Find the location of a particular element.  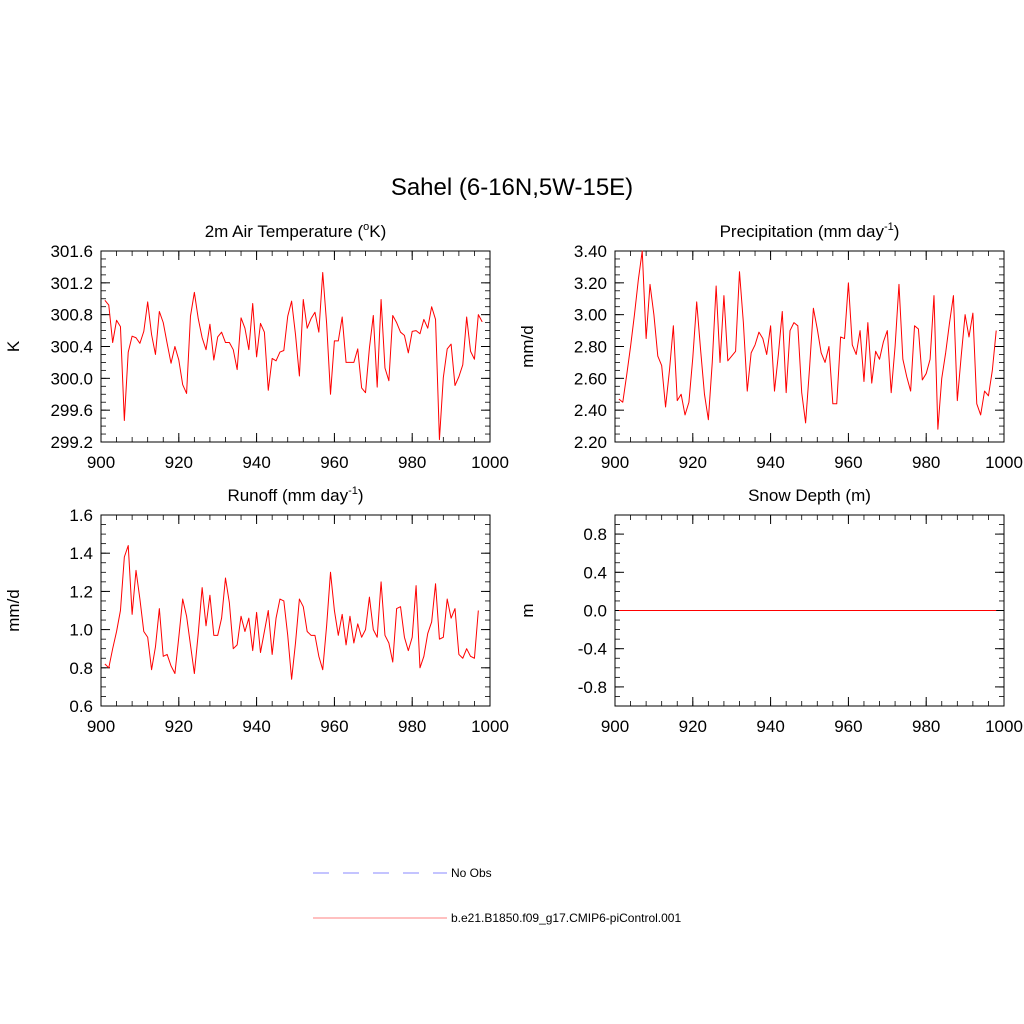

snow-y-axis-label: m is located at coordinates (527, 610).